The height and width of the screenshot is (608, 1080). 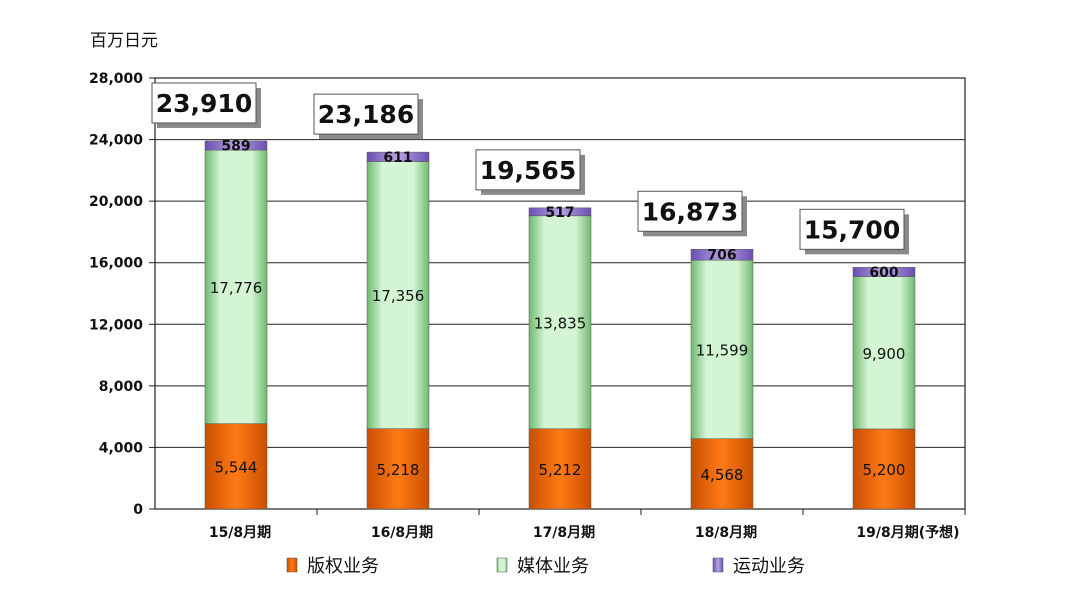 I want to click on y-tick-label: 0, so click(x=138, y=510).